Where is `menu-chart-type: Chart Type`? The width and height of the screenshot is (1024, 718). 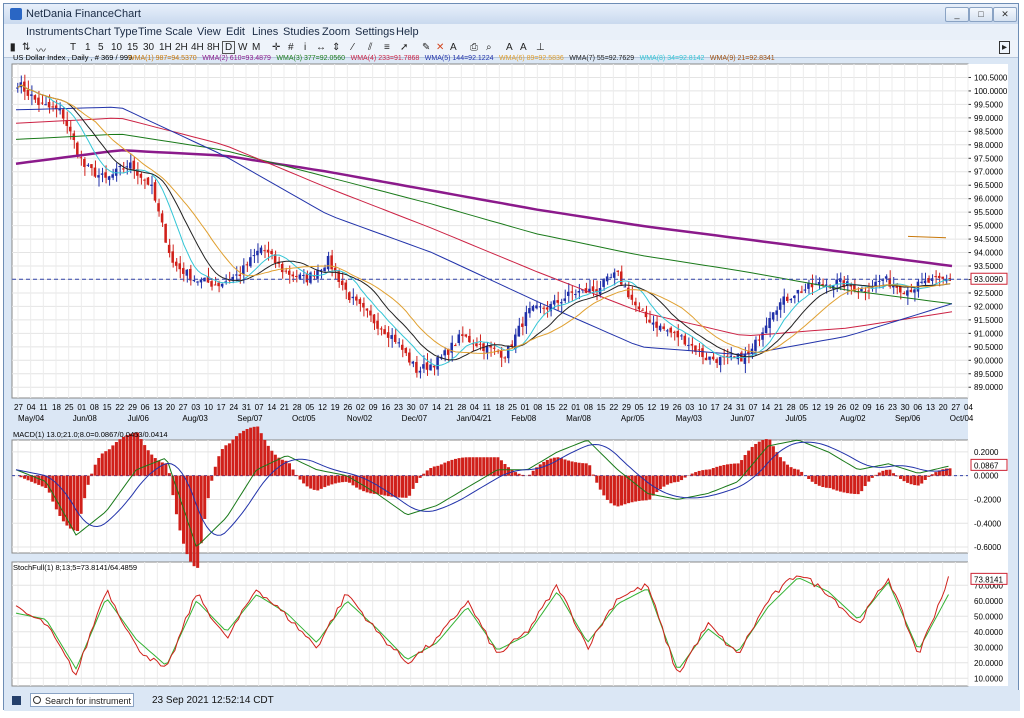
menu-chart-type: Chart Type is located at coordinates (111, 32).